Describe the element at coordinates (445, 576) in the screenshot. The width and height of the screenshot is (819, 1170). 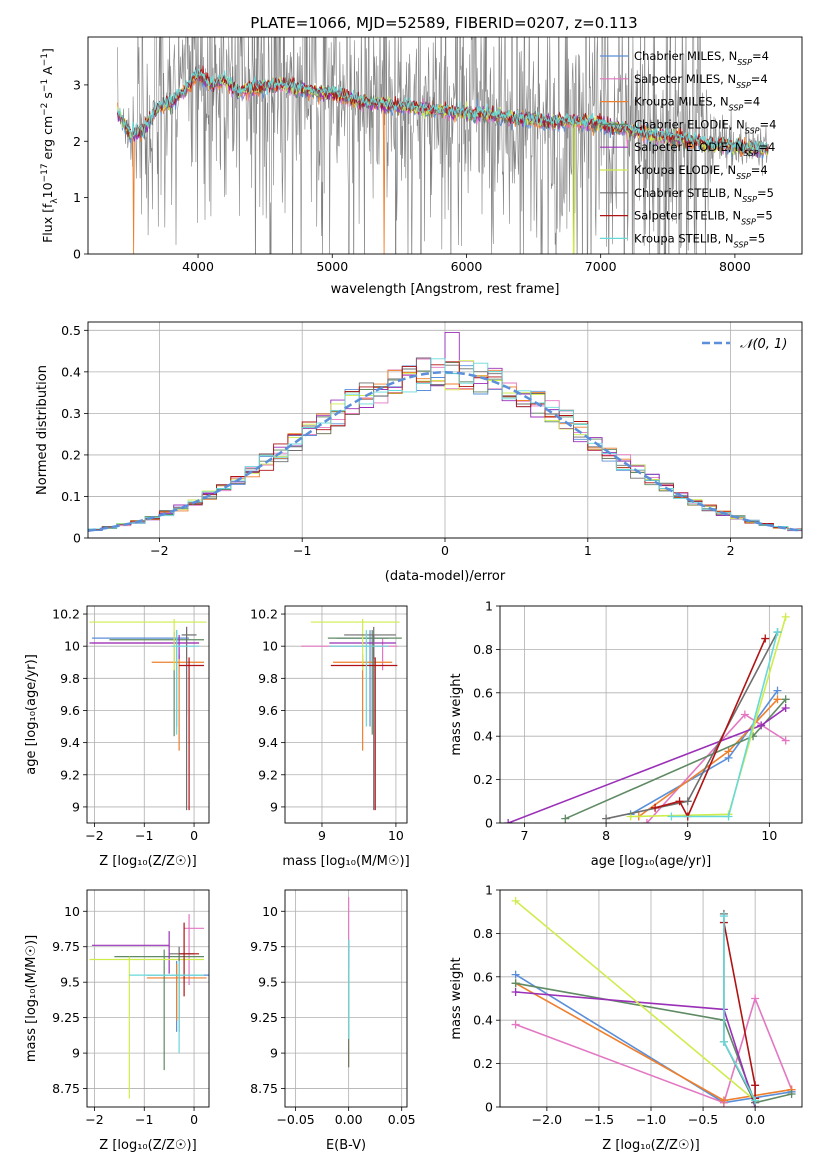
I see `x-axis-label: (data-model)/error` at that location.